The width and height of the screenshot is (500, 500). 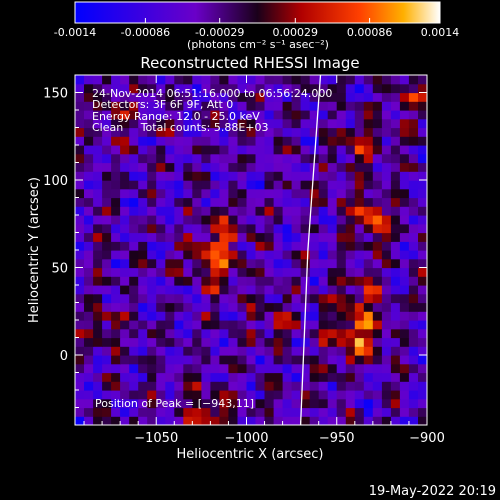 What do you see at coordinates (219, 32) in the screenshot?
I see `colorbar-tick-label: -0.00029` at bounding box center [219, 32].